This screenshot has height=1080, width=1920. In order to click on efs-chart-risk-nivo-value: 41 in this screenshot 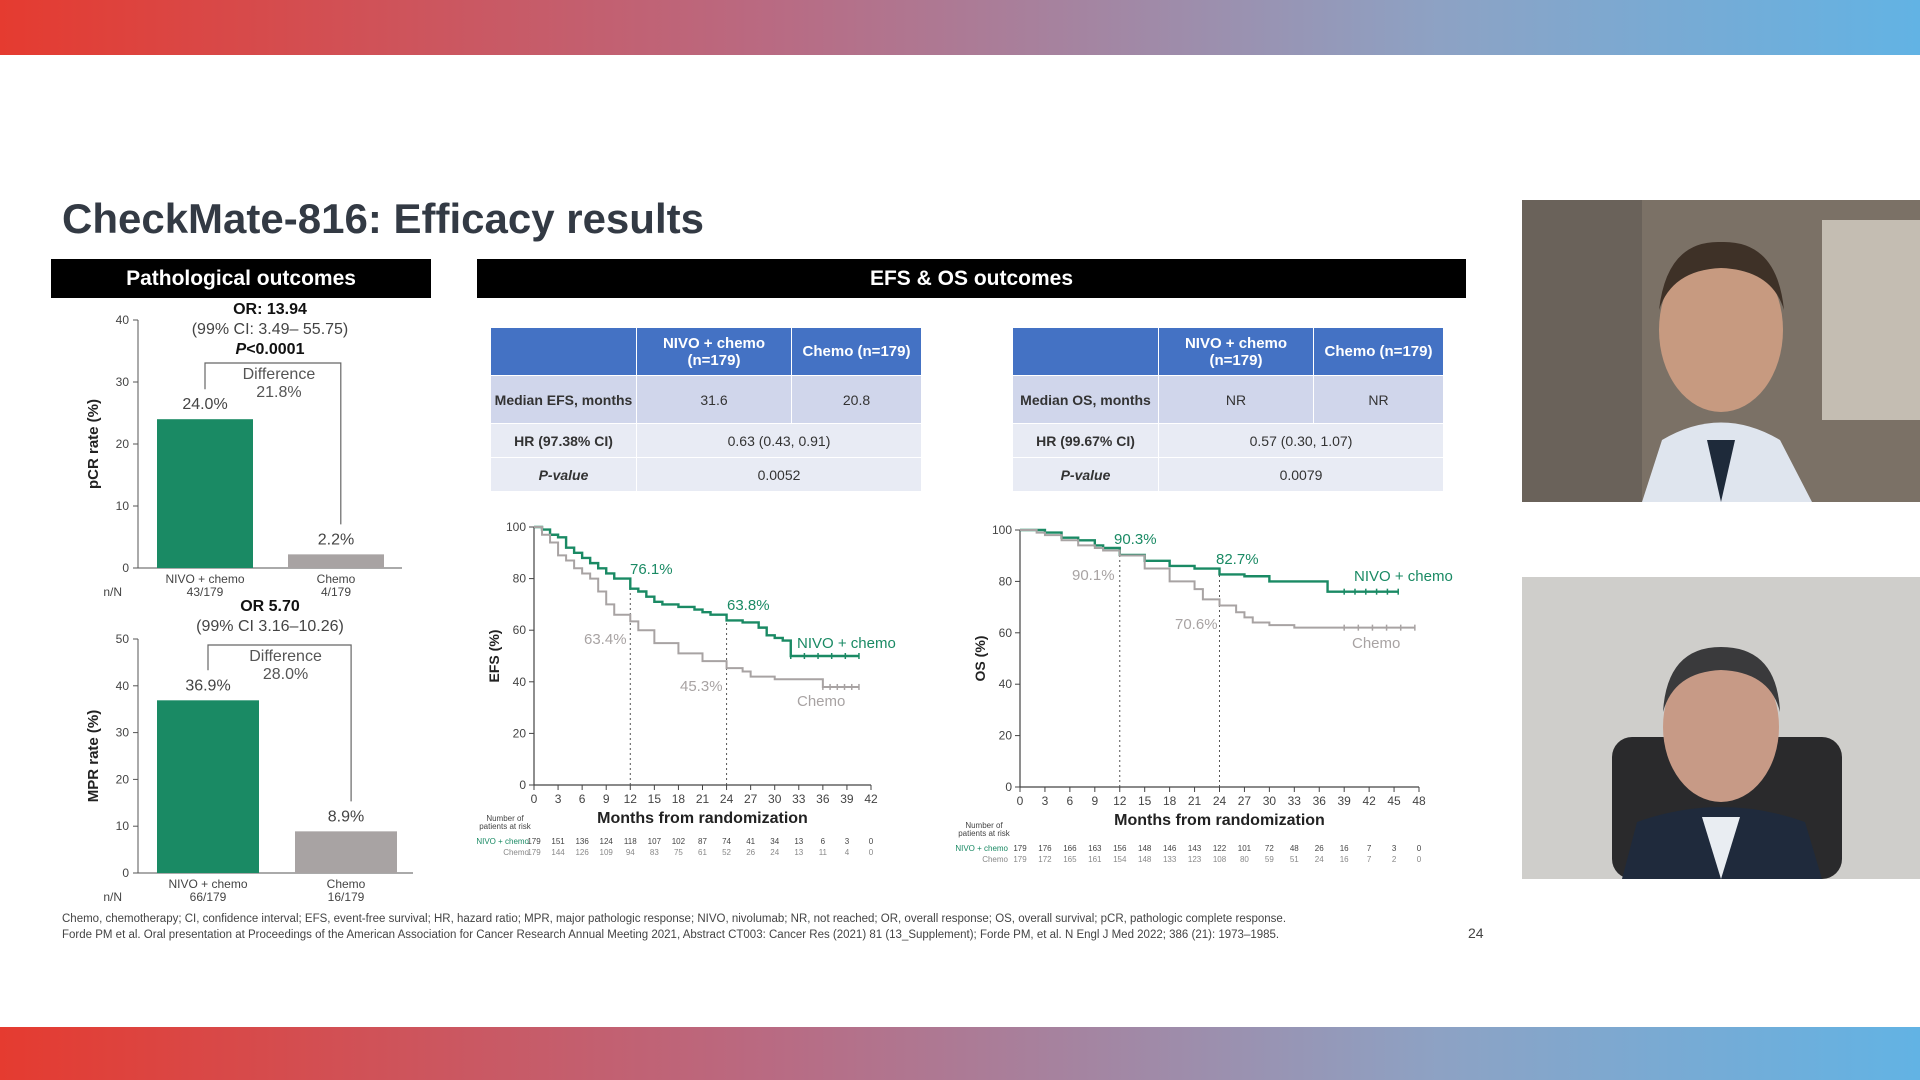, I will do `click(750, 841)`.